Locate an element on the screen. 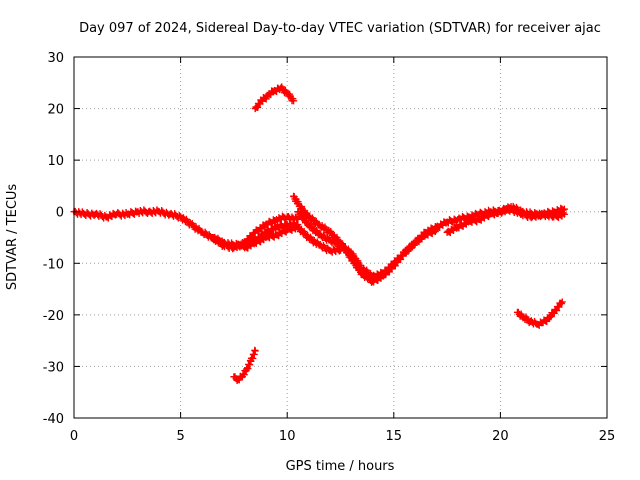 This screenshot has width=640, height=480. series-dip-b is located at coordinates (367, 244).